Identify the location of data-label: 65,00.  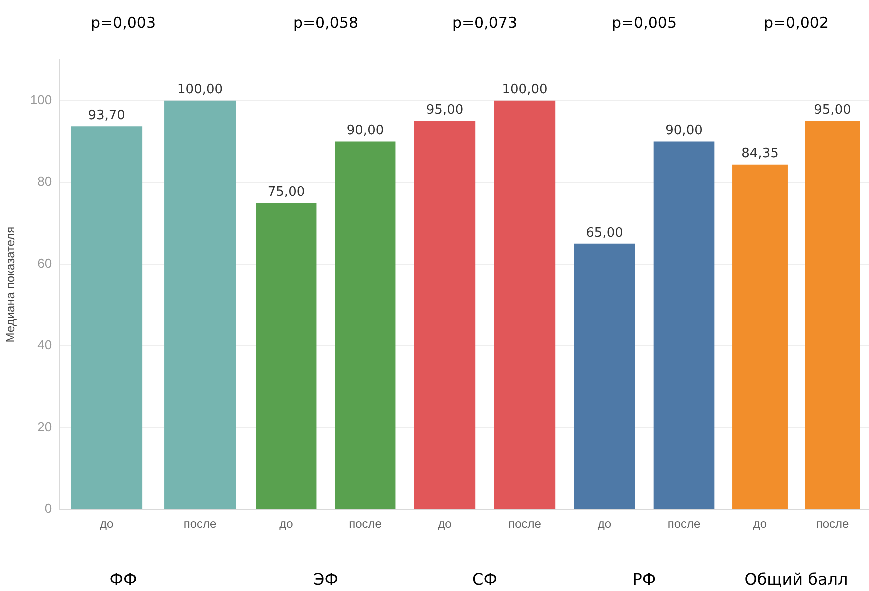
(605, 233).